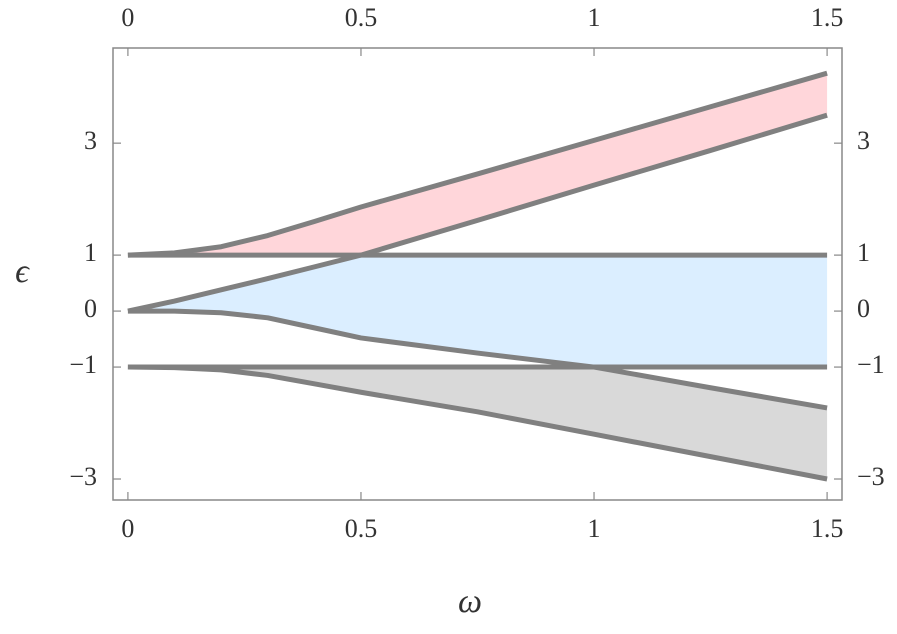  I want to click on x-tick-label-top: 0, so click(127, 17).